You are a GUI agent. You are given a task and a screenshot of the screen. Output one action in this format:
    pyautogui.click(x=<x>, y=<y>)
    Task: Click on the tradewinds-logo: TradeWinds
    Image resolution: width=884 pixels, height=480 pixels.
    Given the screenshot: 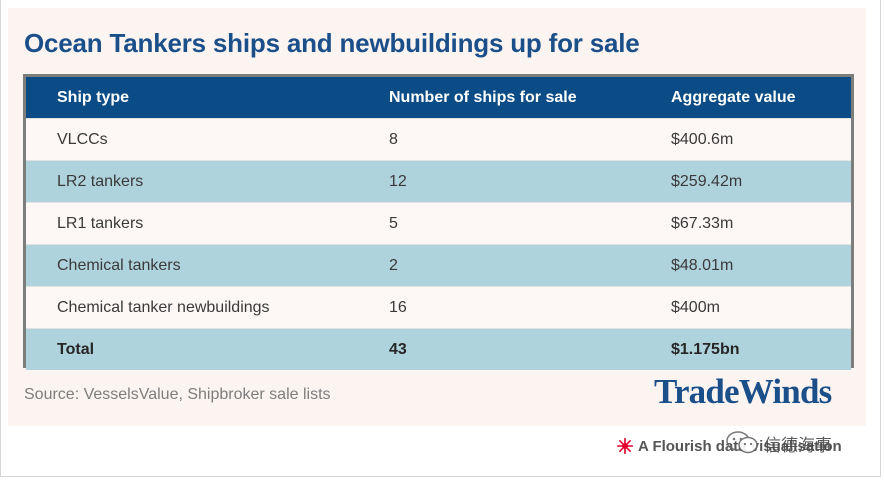 What is the action you would take?
    pyautogui.click(x=743, y=391)
    